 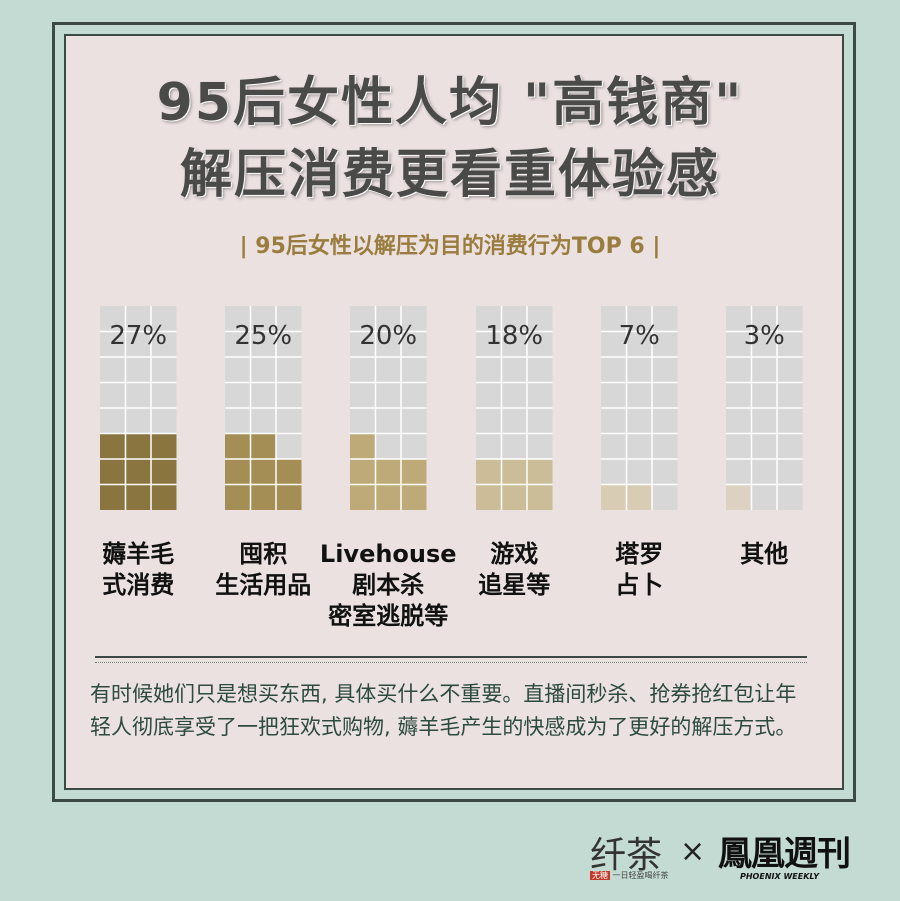 I want to click on bar-5: 3% 其他, so click(x=764, y=437).